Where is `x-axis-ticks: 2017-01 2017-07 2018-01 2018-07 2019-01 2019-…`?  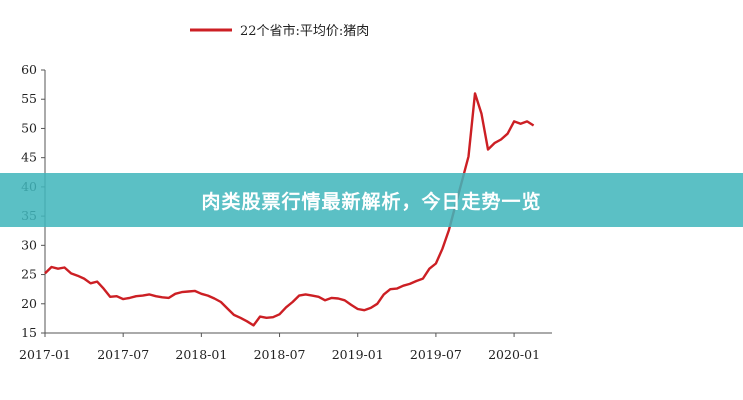 x-axis-ticks: 2017-01 2017-07 2018-01 2018-07 2019-01 2019-… is located at coordinates (279, 347).